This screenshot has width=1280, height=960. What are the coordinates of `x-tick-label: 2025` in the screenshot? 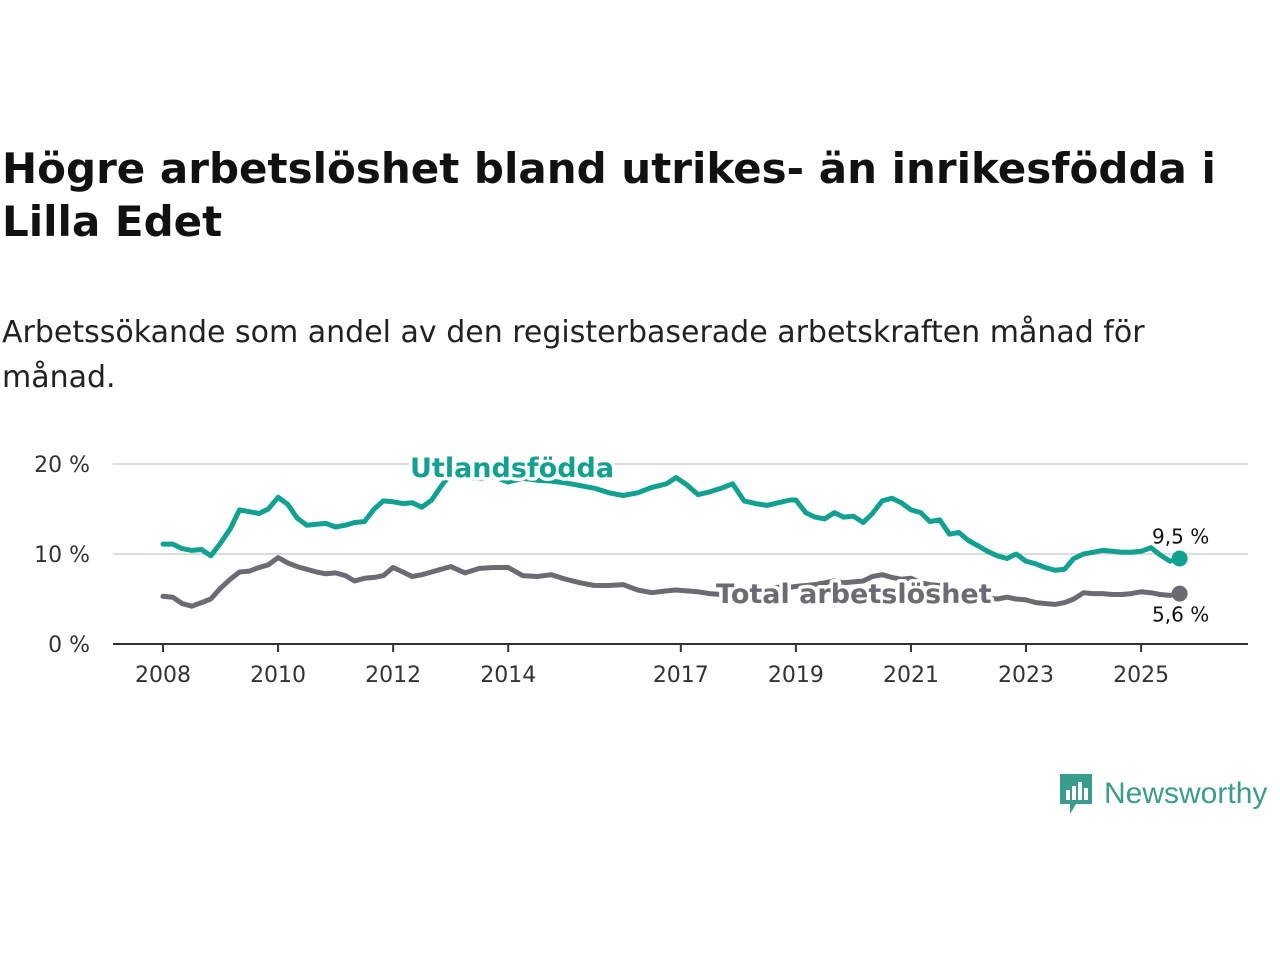 It's located at (1141, 675).